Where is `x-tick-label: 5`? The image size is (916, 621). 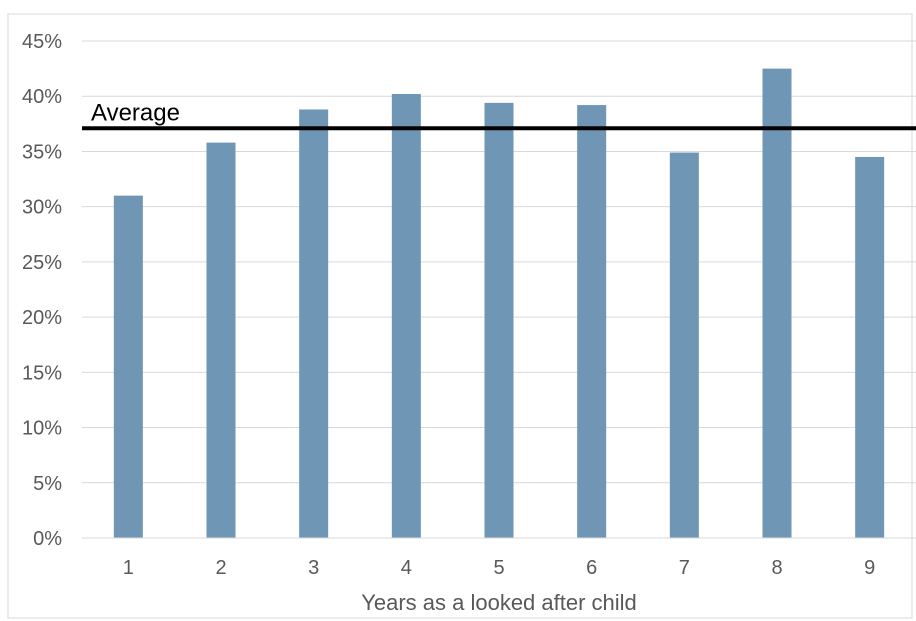 x-tick-label: 5 is located at coordinates (498, 568).